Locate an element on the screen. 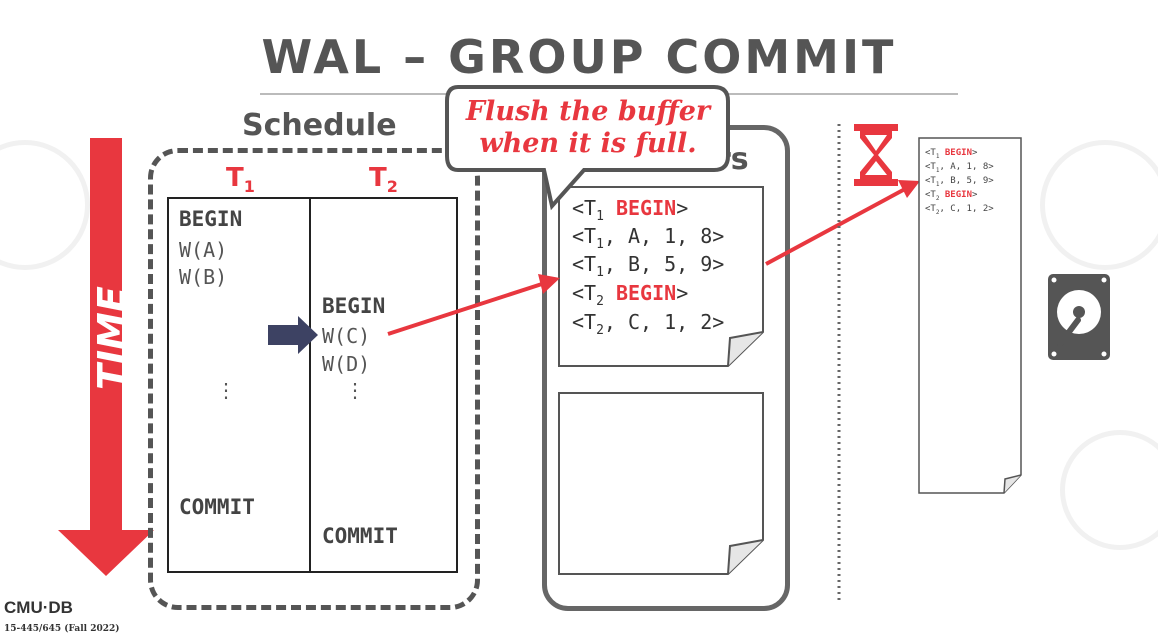  schedule-table is located at coordinates (312, 385).